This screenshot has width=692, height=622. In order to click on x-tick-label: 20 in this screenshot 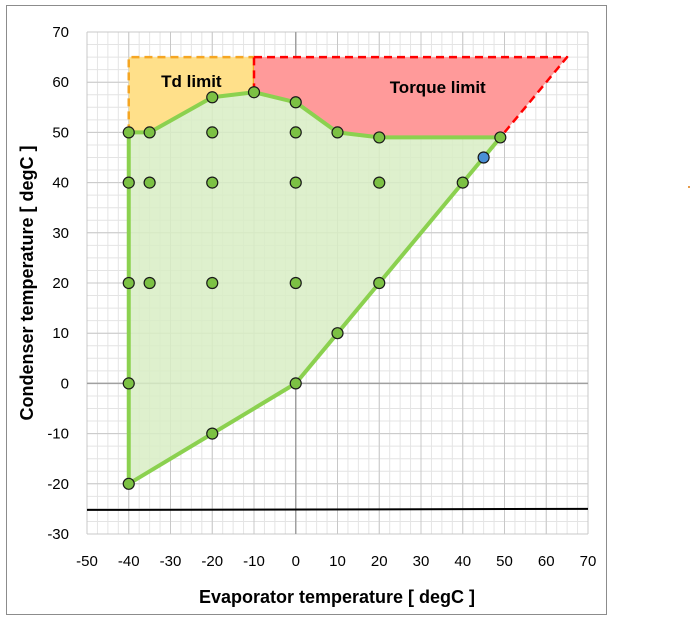, I will do `click(379, 561)`.